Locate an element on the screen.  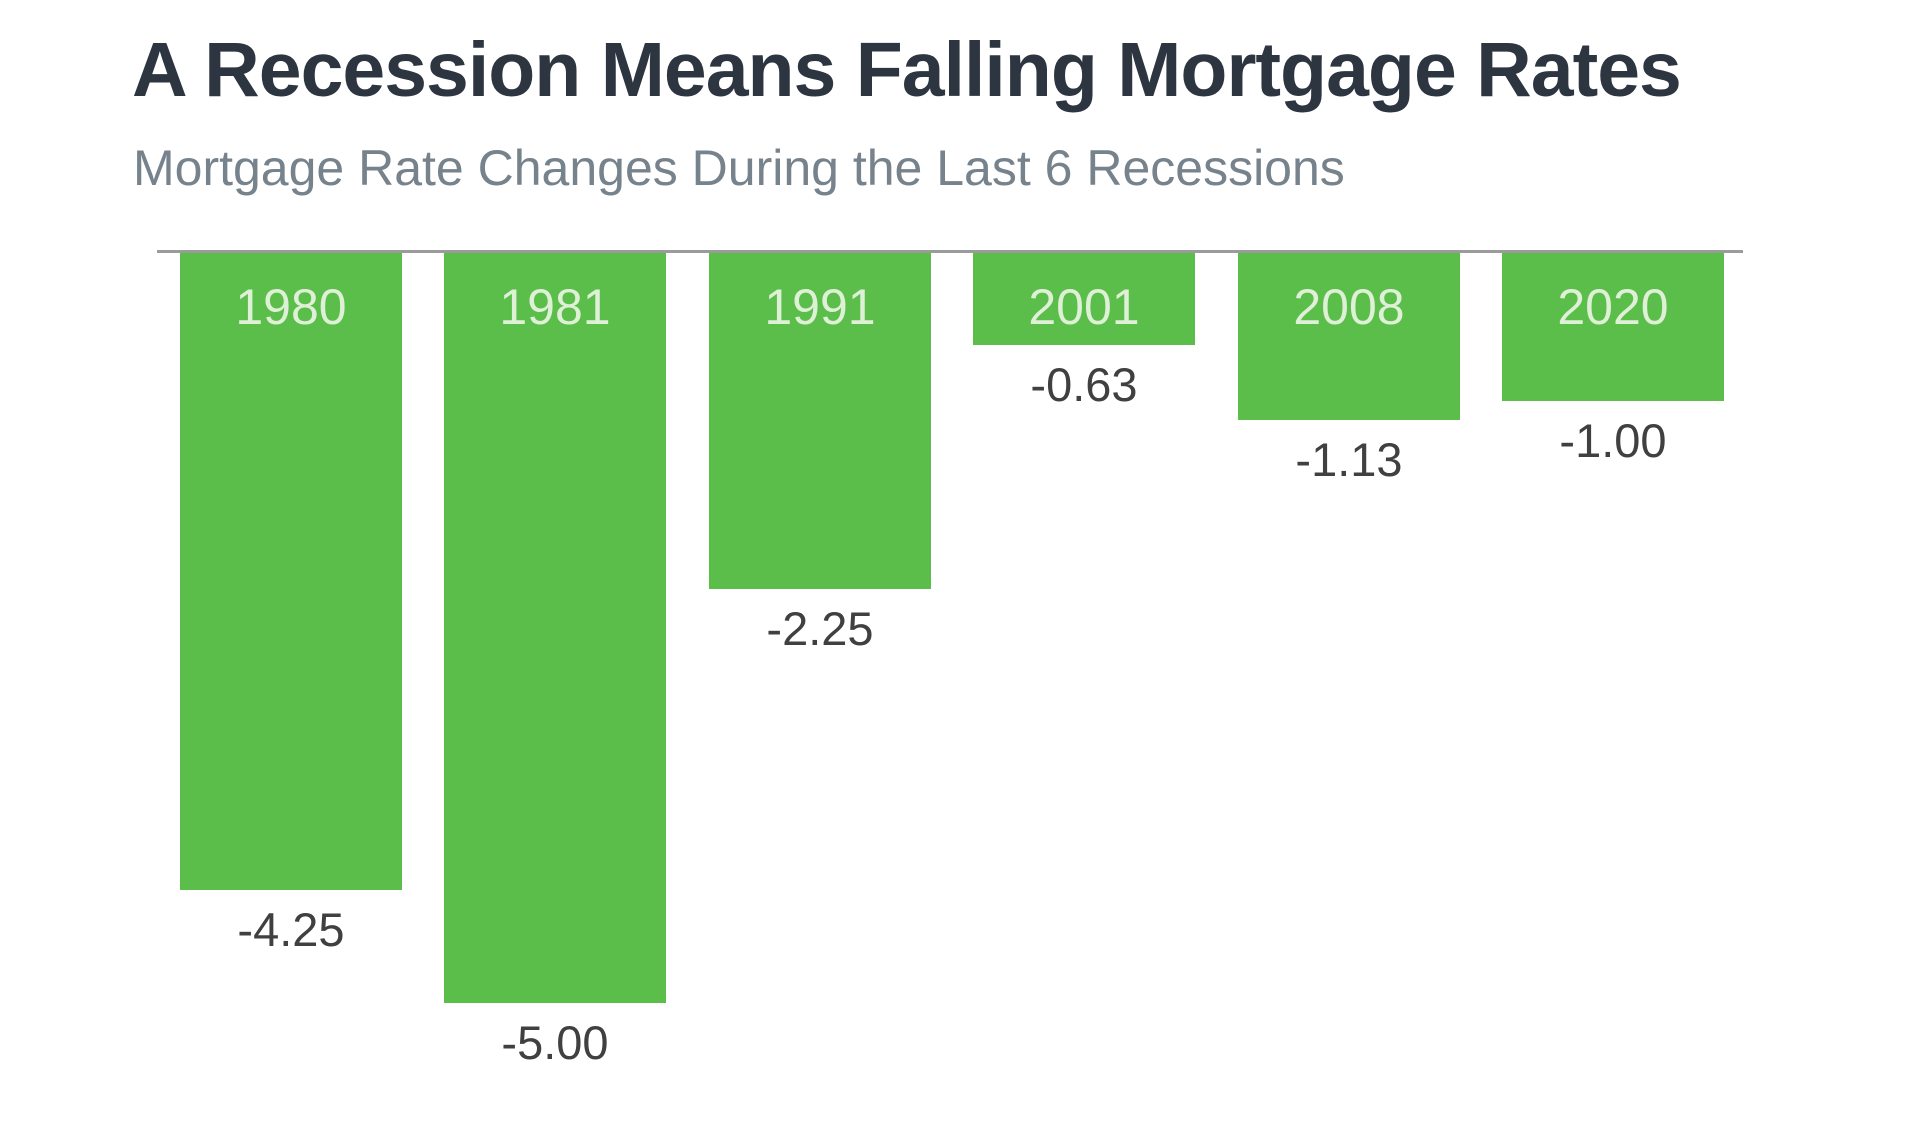
bar-year-label: 2020 is located at coordinates (1613, 307).